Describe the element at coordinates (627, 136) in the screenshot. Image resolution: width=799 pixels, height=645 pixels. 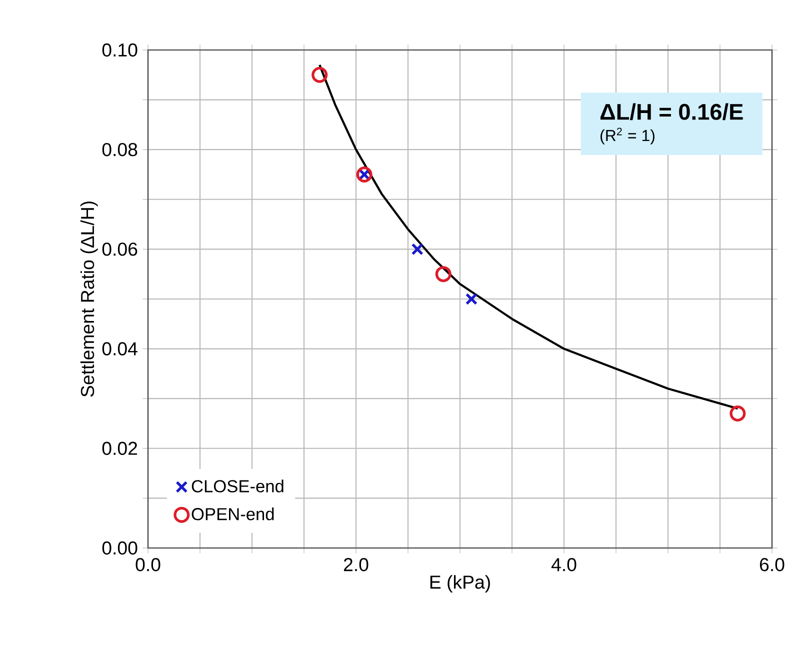
I see `annotation: (R$^{2}$ = 1)` at that location.